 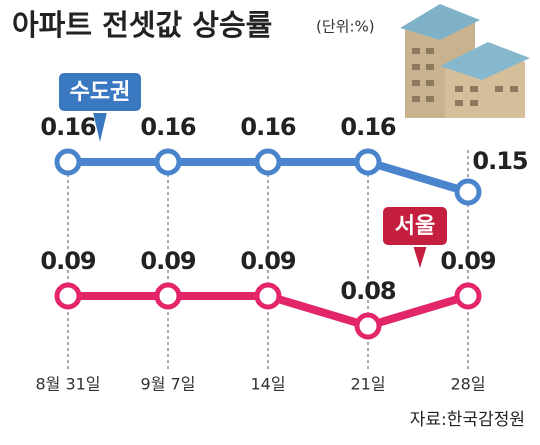 I want to click on chart-title: 아파트 전셋값 상승률, so click(x=142, y=25).